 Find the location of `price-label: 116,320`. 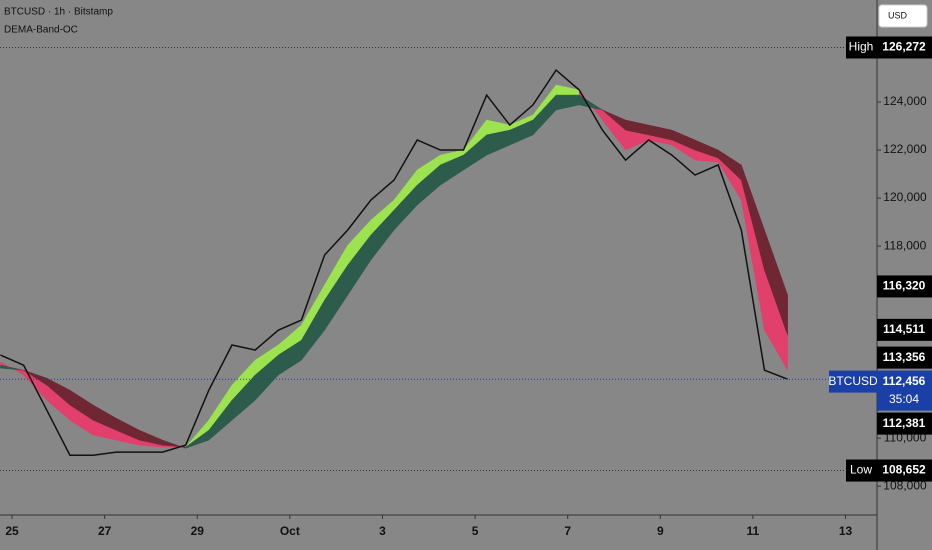

price-label: 116,320 is located at coordinates (904, 286).